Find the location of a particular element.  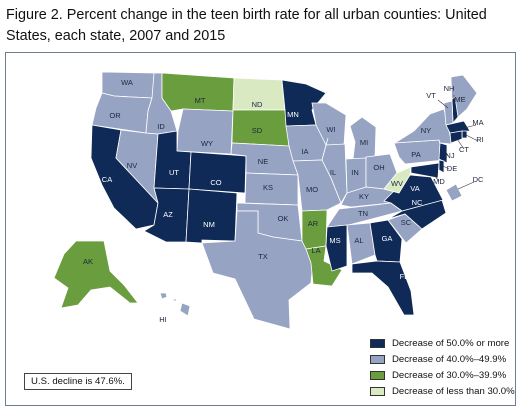

state-label-sd: SD is located at coordinates (257, 130).